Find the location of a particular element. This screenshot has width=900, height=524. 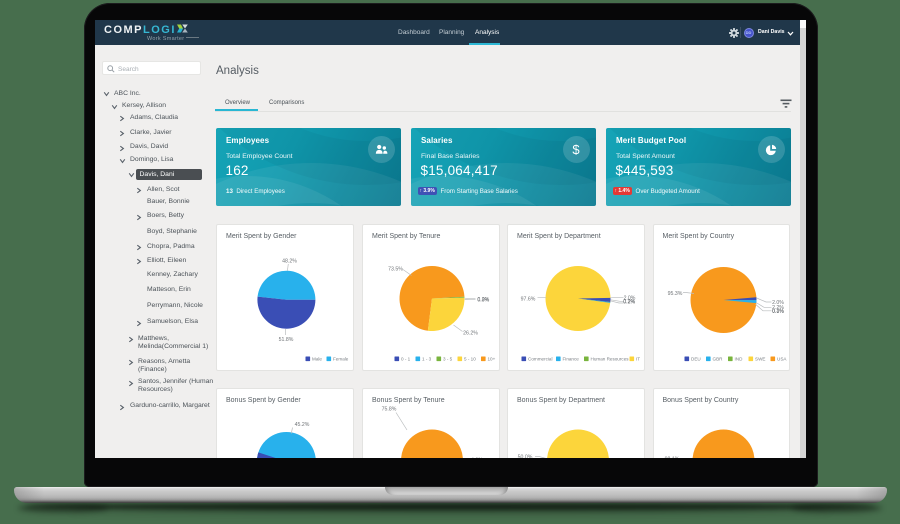

svg-text: 1 - 3 is located at coordinates (427, 359).